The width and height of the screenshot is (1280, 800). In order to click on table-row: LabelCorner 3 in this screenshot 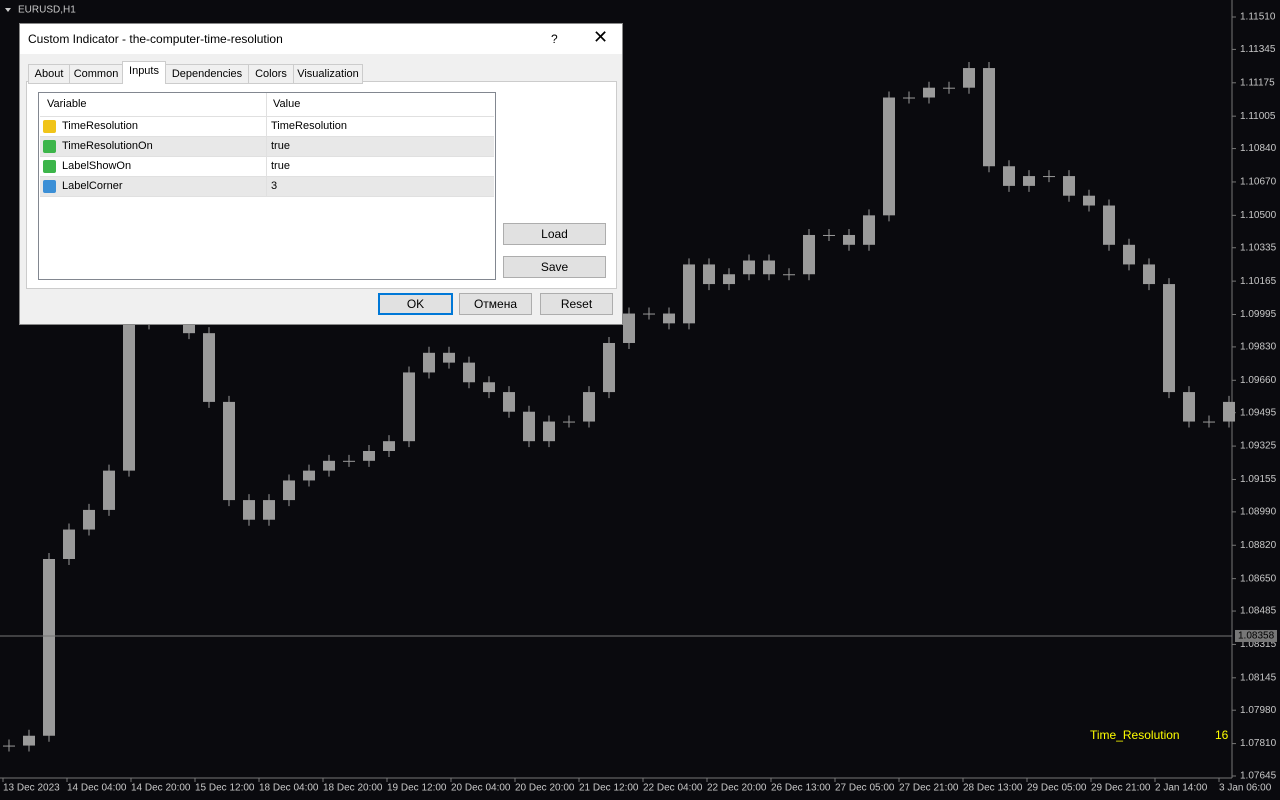, I will do `click(267, 187)`.